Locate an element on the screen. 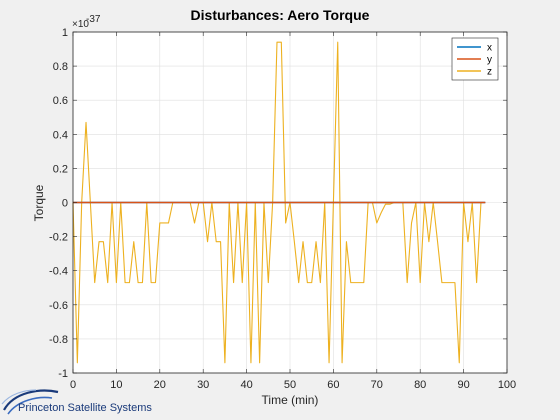 The height and width of the screenshot is (420, 560). logo-text: Princeton Satellite Systems is located at coordinates (85, 408).